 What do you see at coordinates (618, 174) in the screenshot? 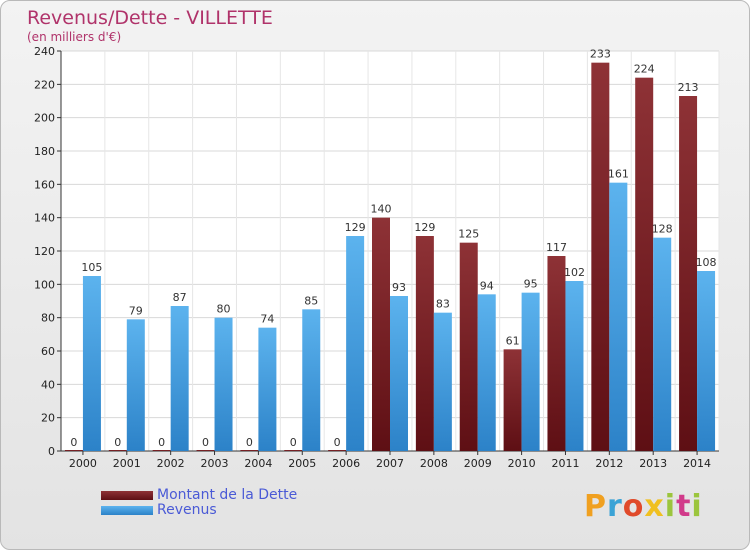
I see `data-label-revenue: 161` at bounding box center [618, 174].